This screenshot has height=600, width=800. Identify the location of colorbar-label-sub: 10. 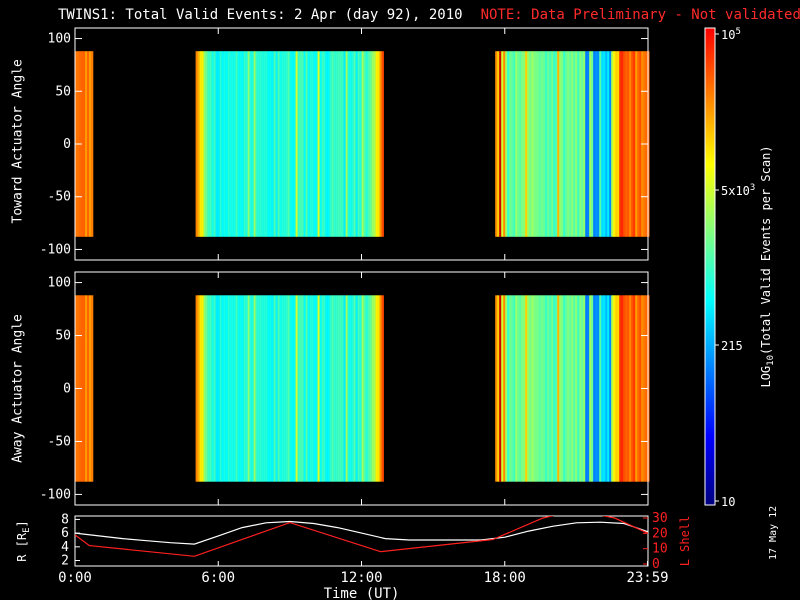
(771, 360).